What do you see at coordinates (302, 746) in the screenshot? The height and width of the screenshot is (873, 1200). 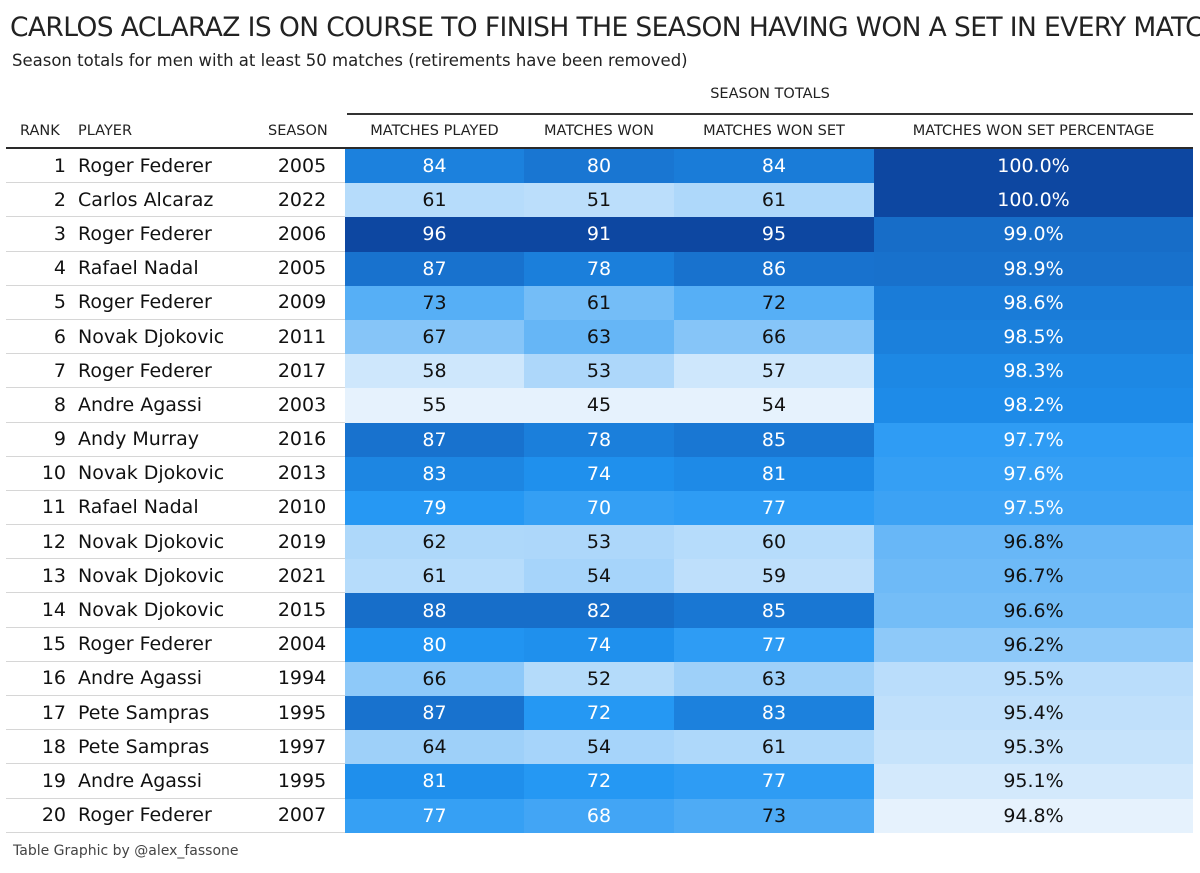 I see `season-cell: 1997` at bounding box center [302, 746].